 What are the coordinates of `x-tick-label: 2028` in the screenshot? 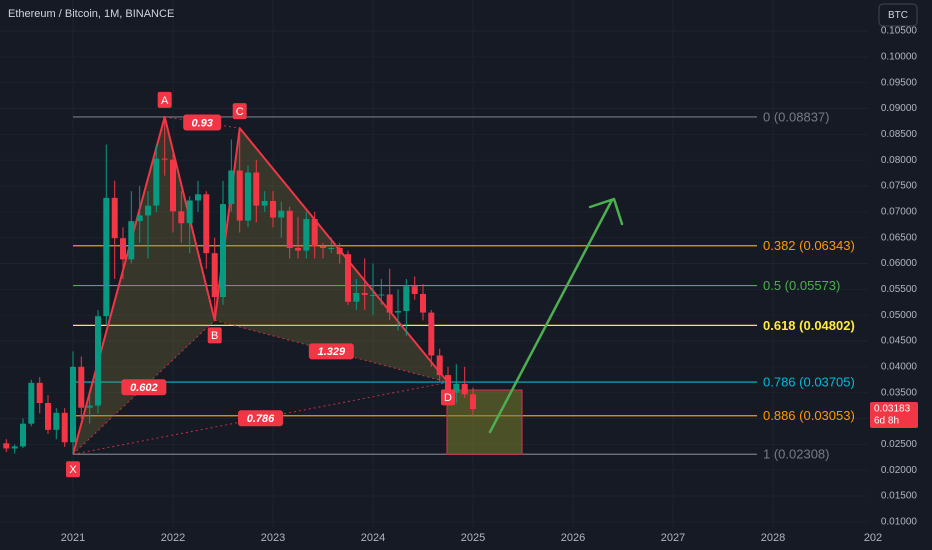 It's located at (773, 538).